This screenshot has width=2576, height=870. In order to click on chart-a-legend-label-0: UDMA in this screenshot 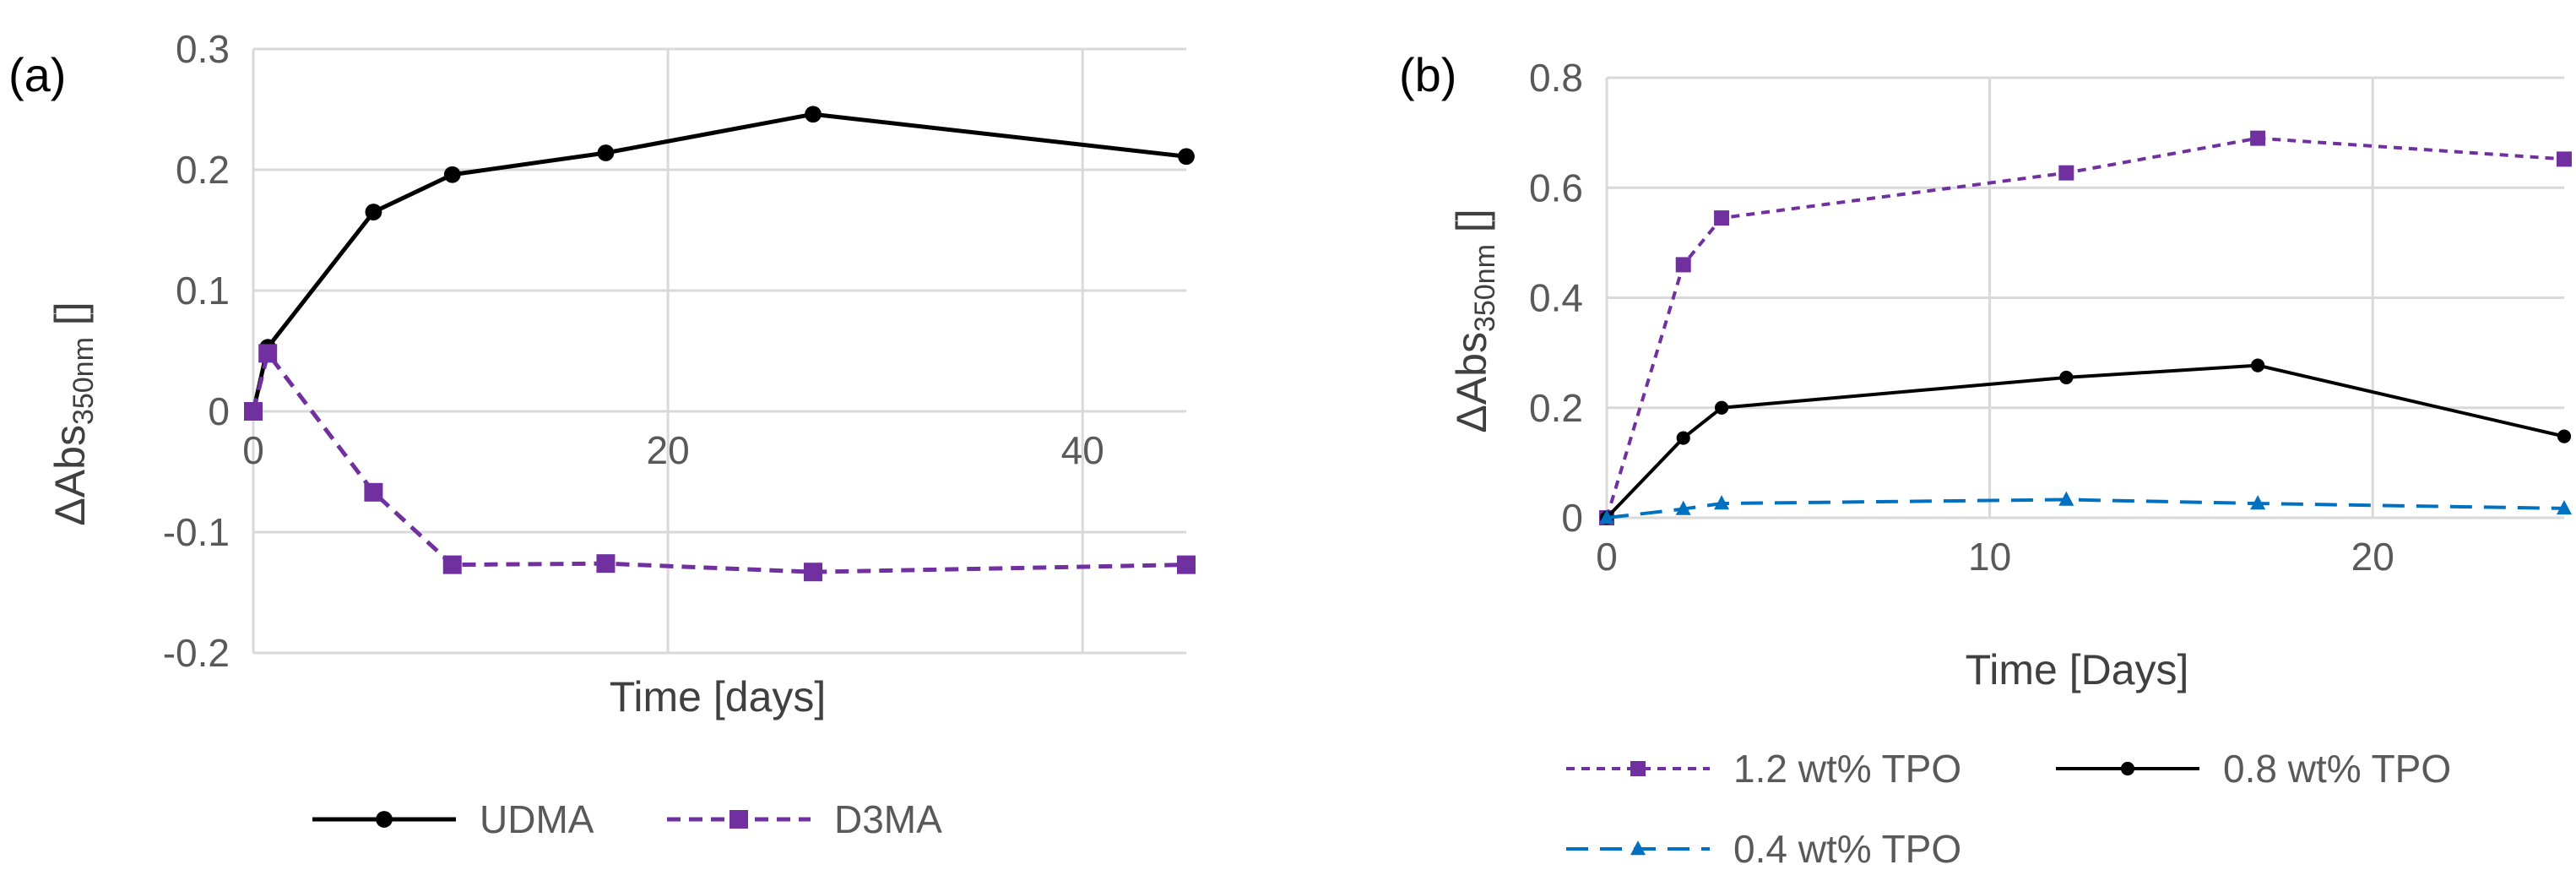, I will do `click(537, 819)`.